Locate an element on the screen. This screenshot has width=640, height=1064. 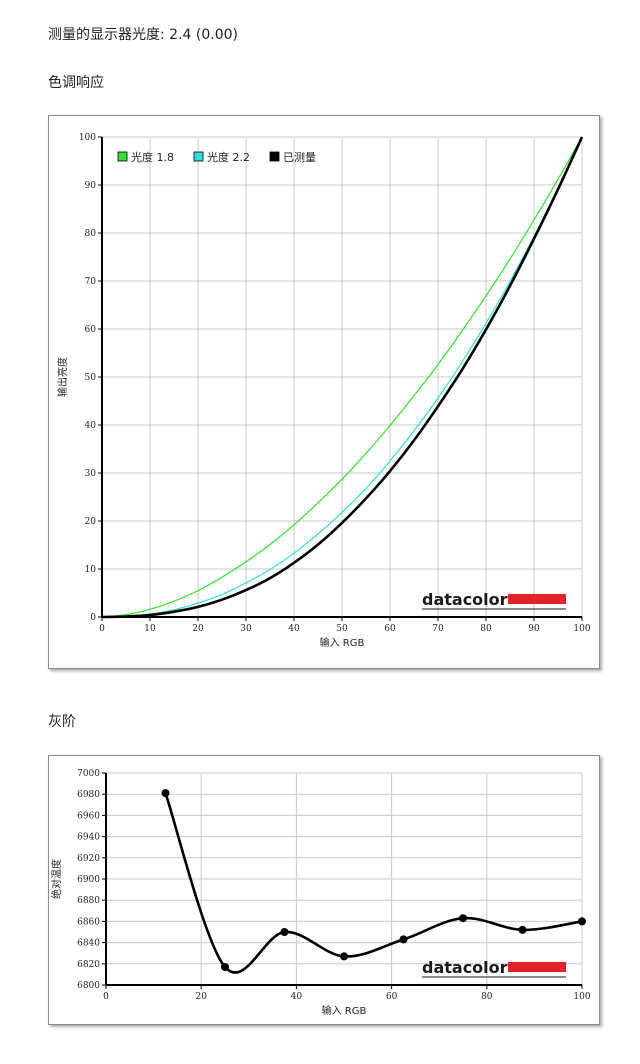
y-tick-label: 50 is located at coordinates (91, 378).